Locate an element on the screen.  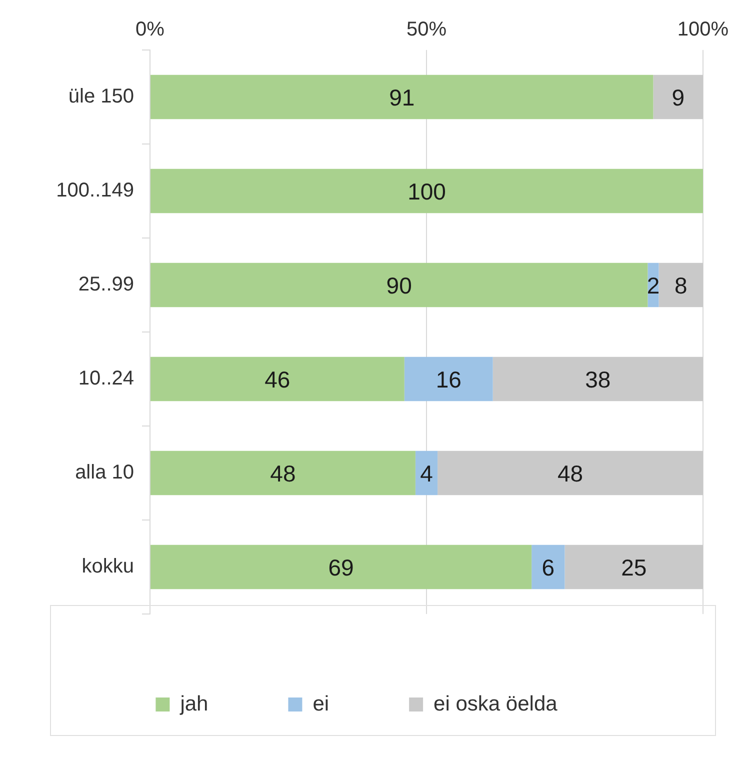
data-label: 16 is located at coordinates (449, 379).